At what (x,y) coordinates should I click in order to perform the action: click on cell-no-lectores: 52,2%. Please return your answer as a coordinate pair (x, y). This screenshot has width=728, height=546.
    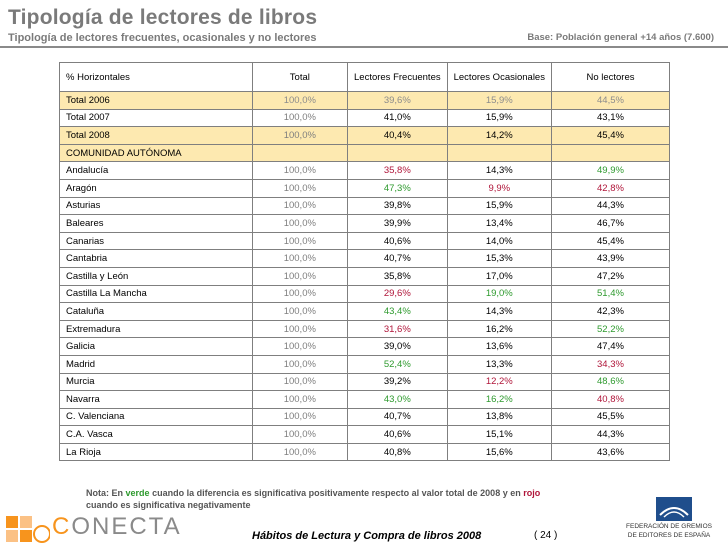
    Looking at the image, I should click on (610, 329).